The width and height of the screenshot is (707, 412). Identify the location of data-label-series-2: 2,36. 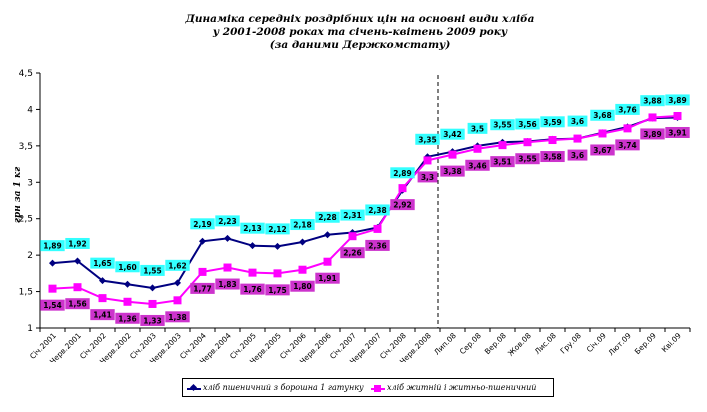
(377, 245).